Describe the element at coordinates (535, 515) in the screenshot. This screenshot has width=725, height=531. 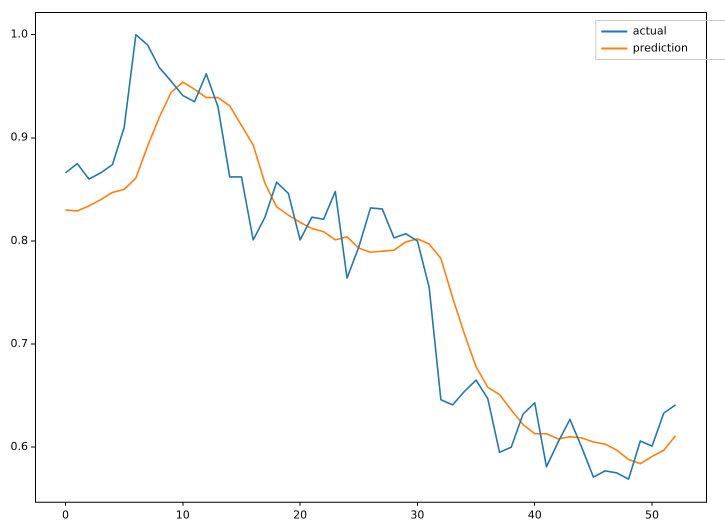
I see `x-tick-label: 40` at that location.